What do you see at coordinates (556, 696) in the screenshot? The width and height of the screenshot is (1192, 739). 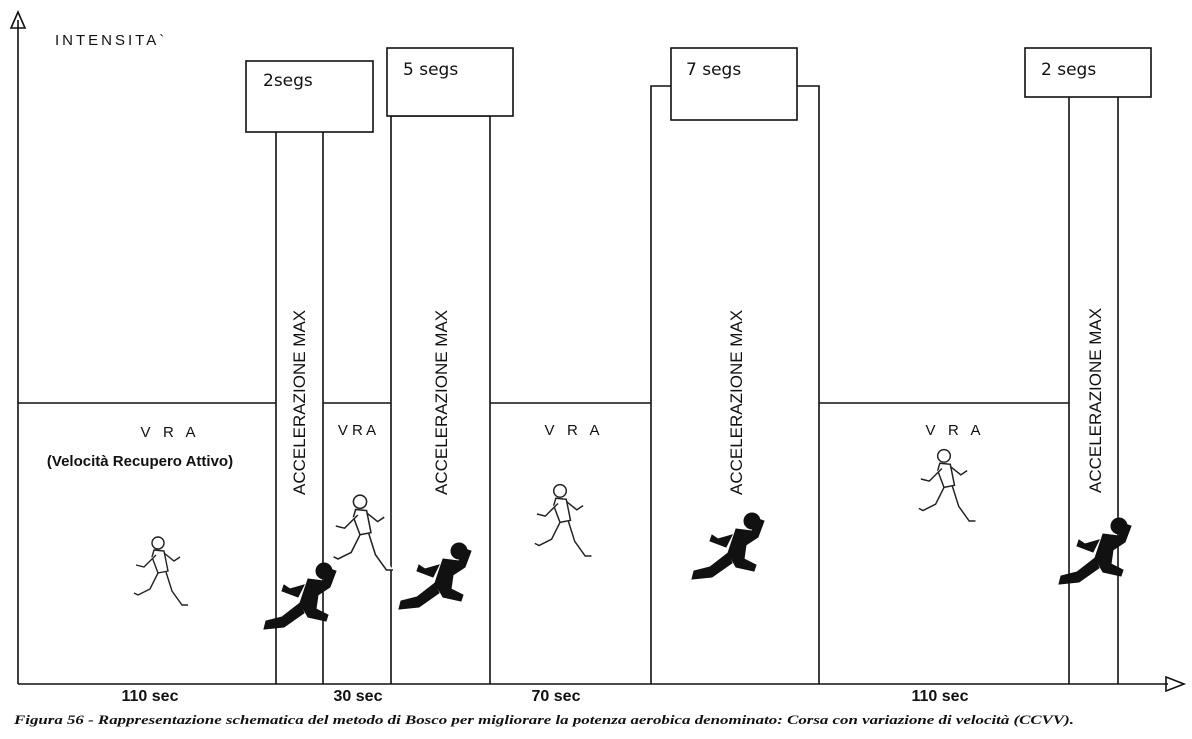 I see `duration-label-3: 70 sec` at bounding box center [556, 696].